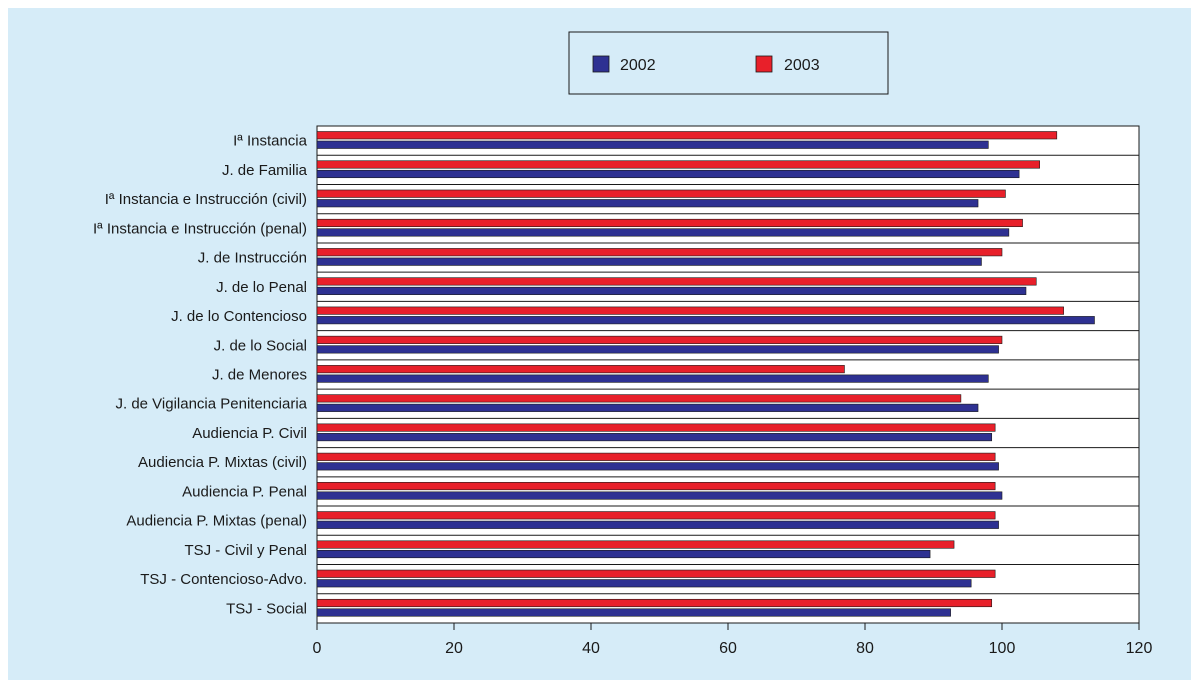 This screenshot has height=687, width=1199. What do you see at coordinates (266, 608) in the screenshot?
I see `category-label: TSJ - Social` at bounding box center [266, 608].